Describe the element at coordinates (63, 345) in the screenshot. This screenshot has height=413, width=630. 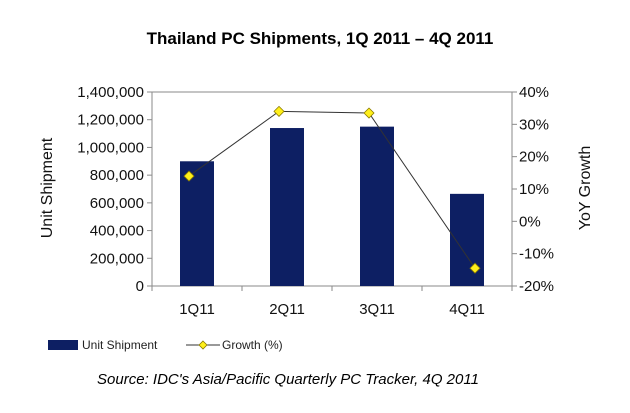
I see `legend-swatch-unit-shipment` at that location.